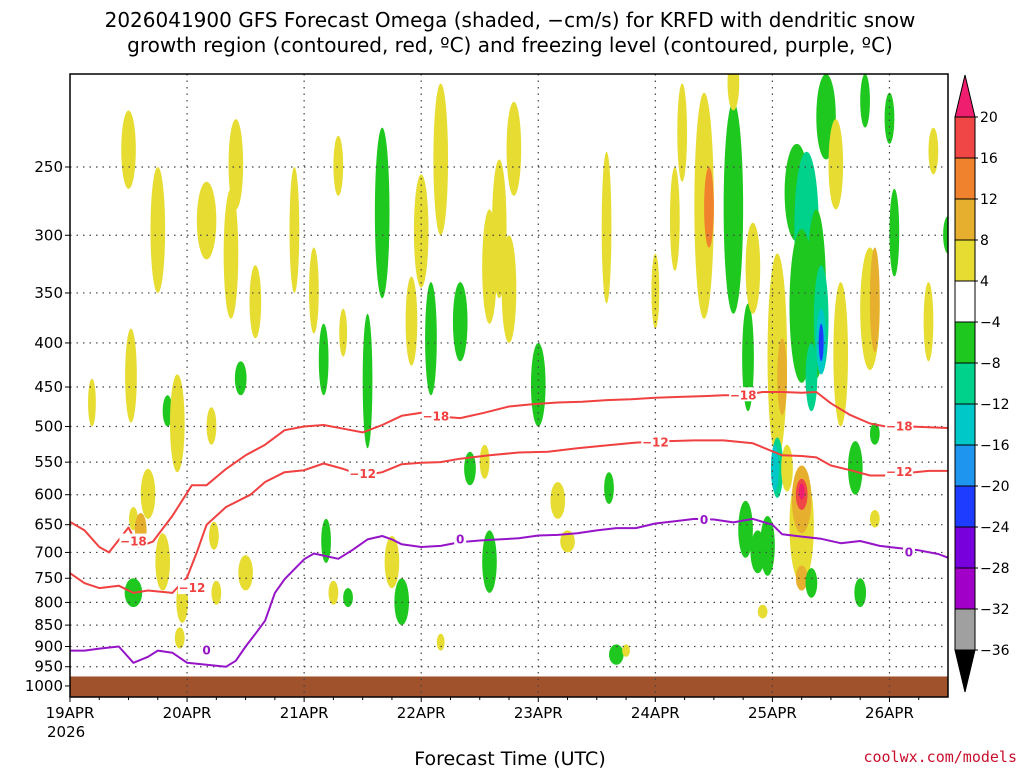 The height and width of the screenshot is (768, 1024). Describe the element at coordinates (940, 757) in the screenshot. I see `credit-text: coolwx.com/models` at that location.